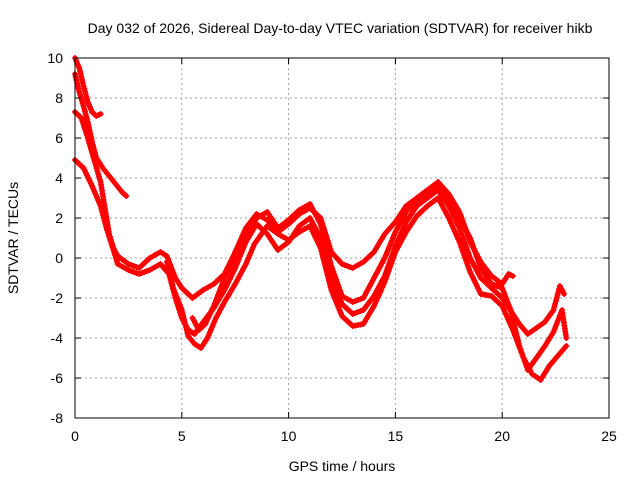 The width and height of the screenshot is (640, 480). I want to click on y-tick-label: -2, so click(57, 298).